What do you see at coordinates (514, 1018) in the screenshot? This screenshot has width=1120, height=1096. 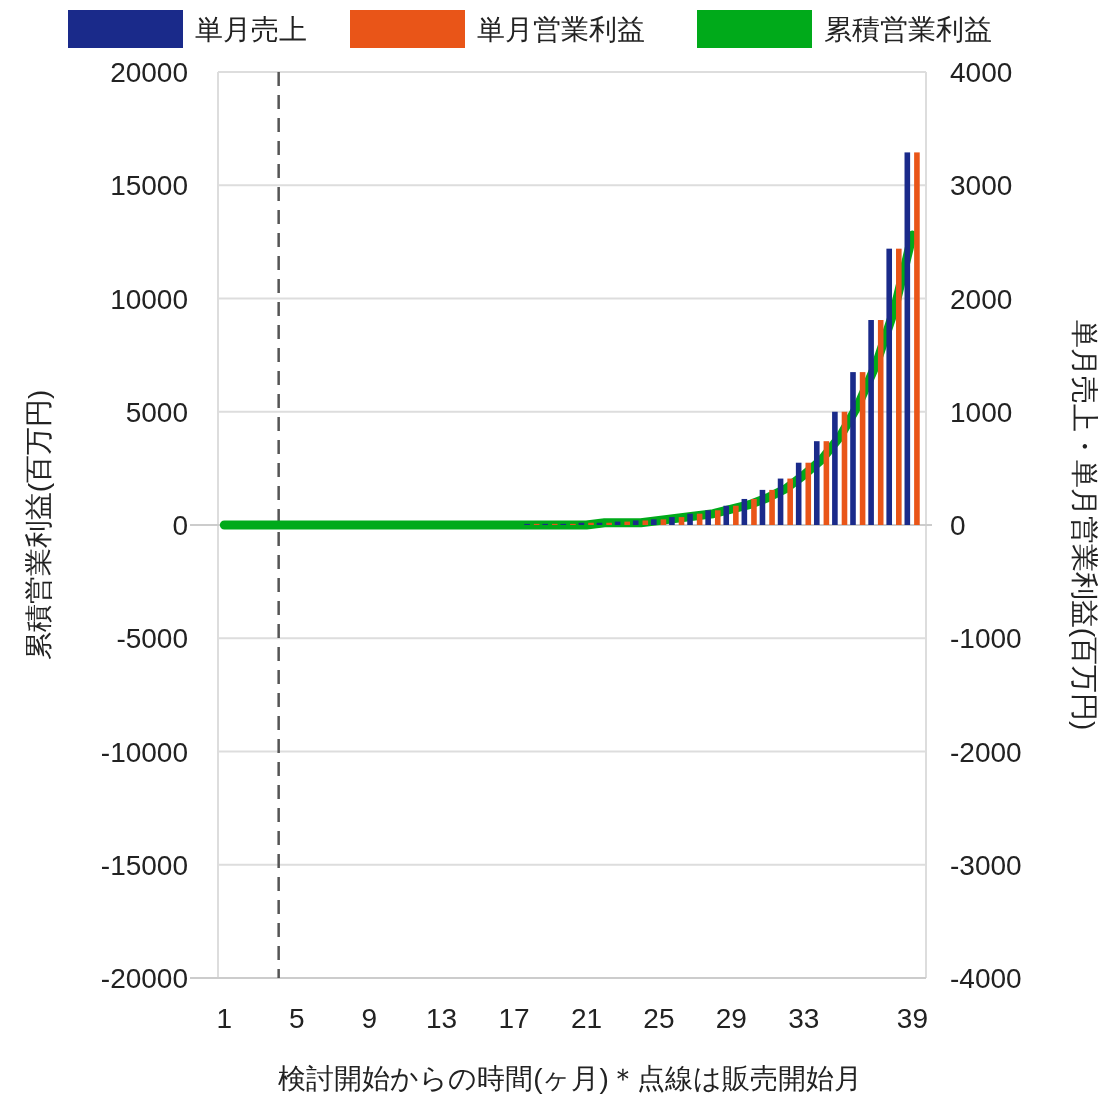 I see `x-tick-label: 17` at bounding box center [514, 1018].